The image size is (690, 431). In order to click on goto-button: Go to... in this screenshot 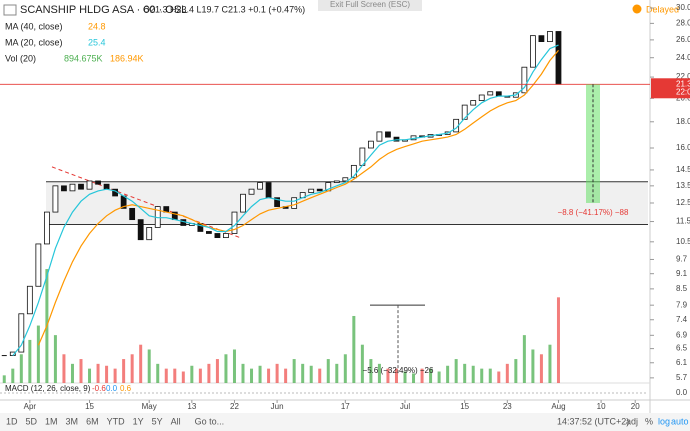, I will do `click(210, 421)`.